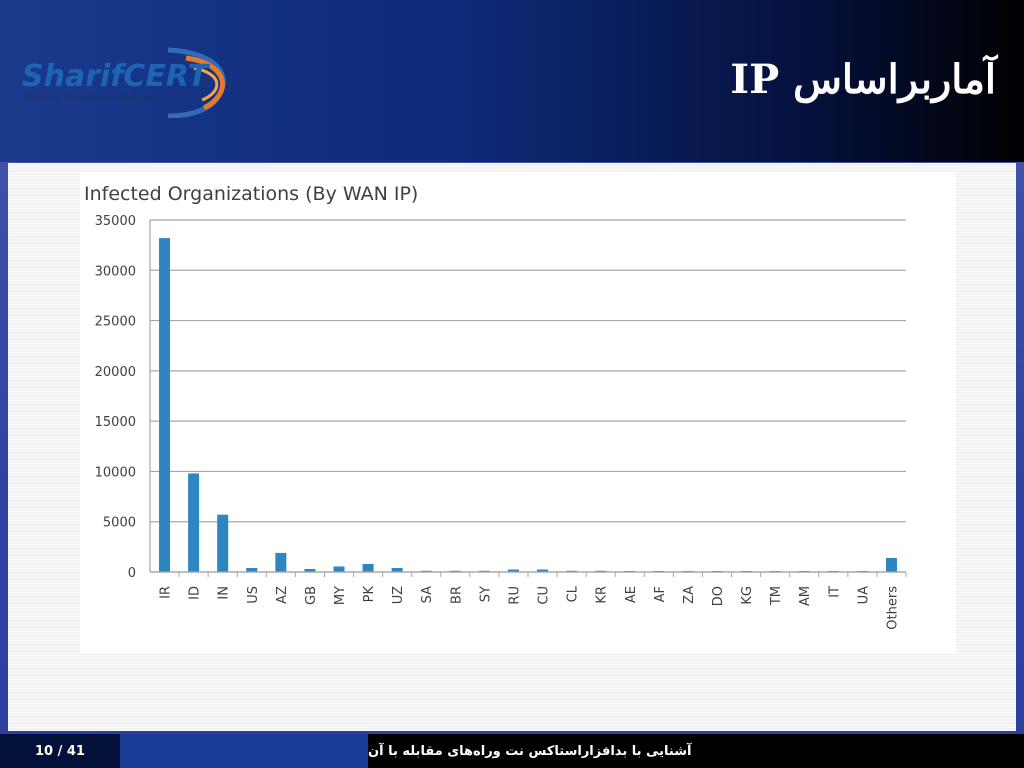  What do you see at coordinates (892, 608) in the screenshot?
I see `x-tick-label: Others` at bounding box center [892, 608].